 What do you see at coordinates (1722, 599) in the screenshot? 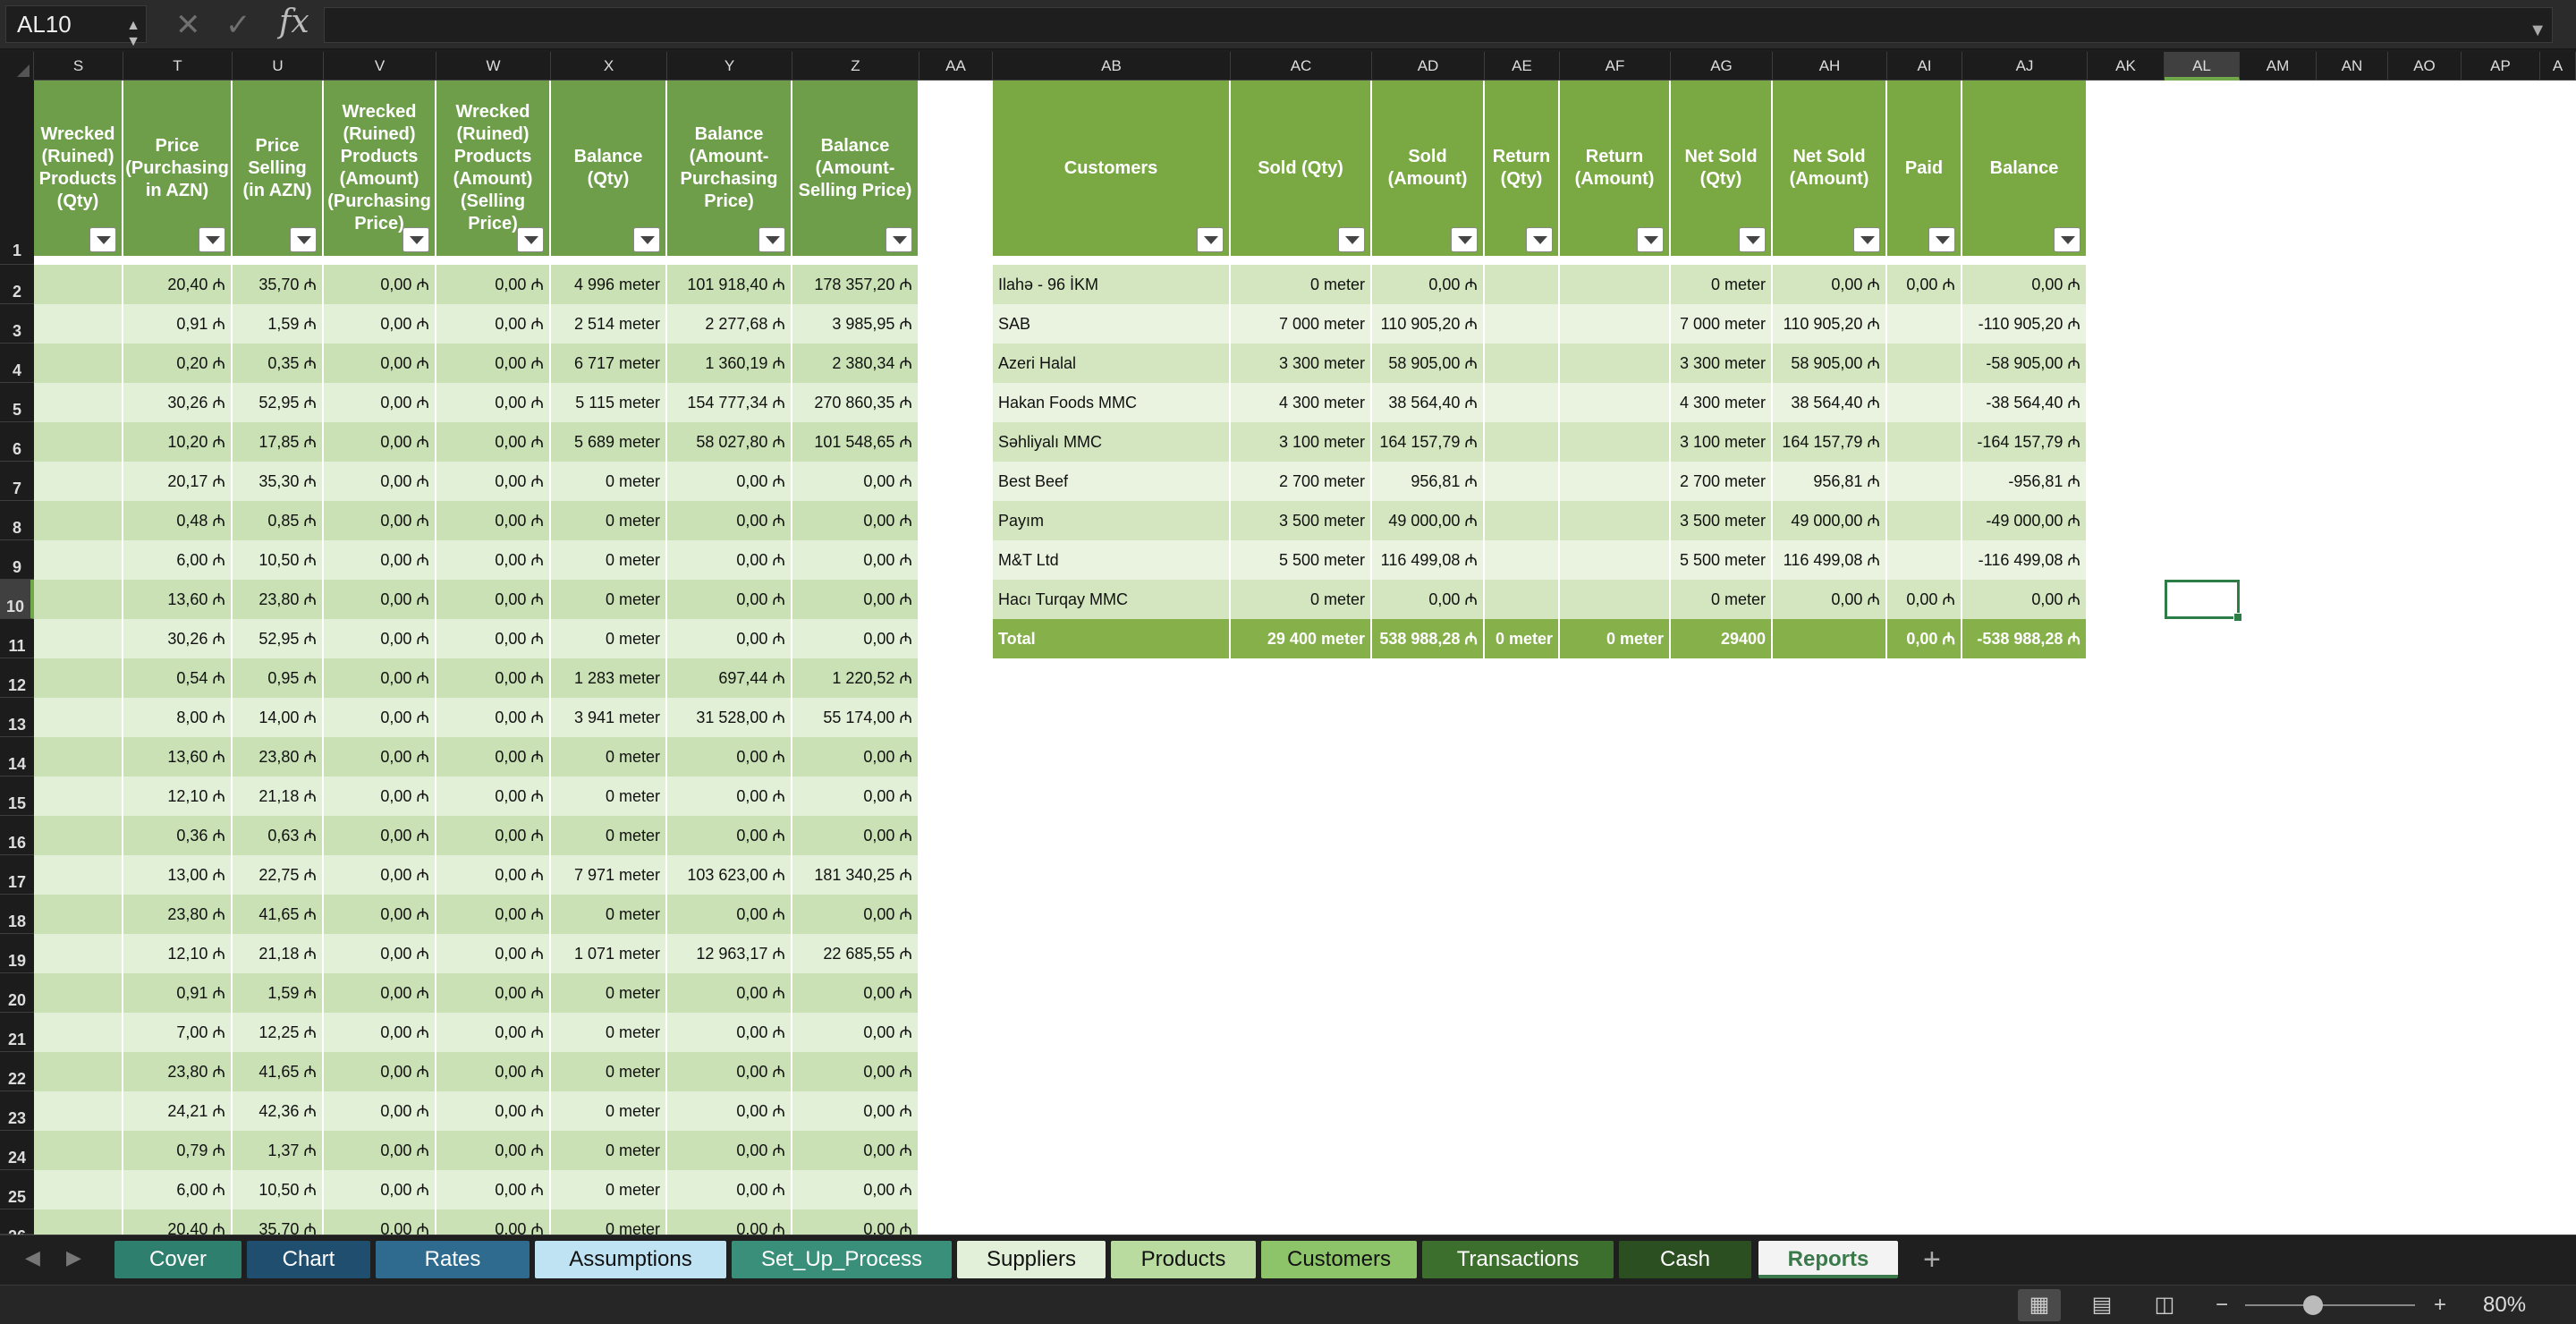
I see `customers-cell: 0 meter` at bounding box center [1722, 599].